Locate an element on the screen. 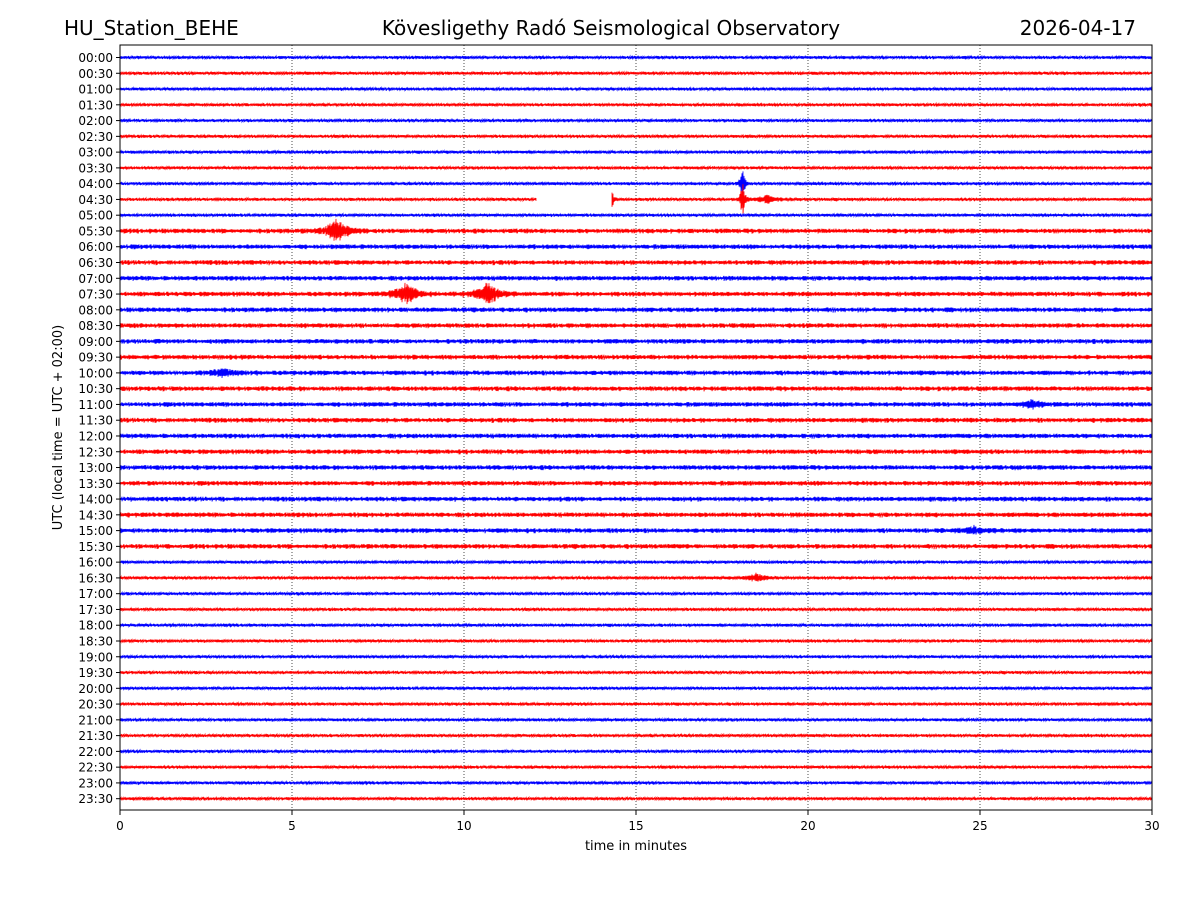 This screenshot has height=900, width=1200. trace-row-2030 is located at coordinates (636, 704).